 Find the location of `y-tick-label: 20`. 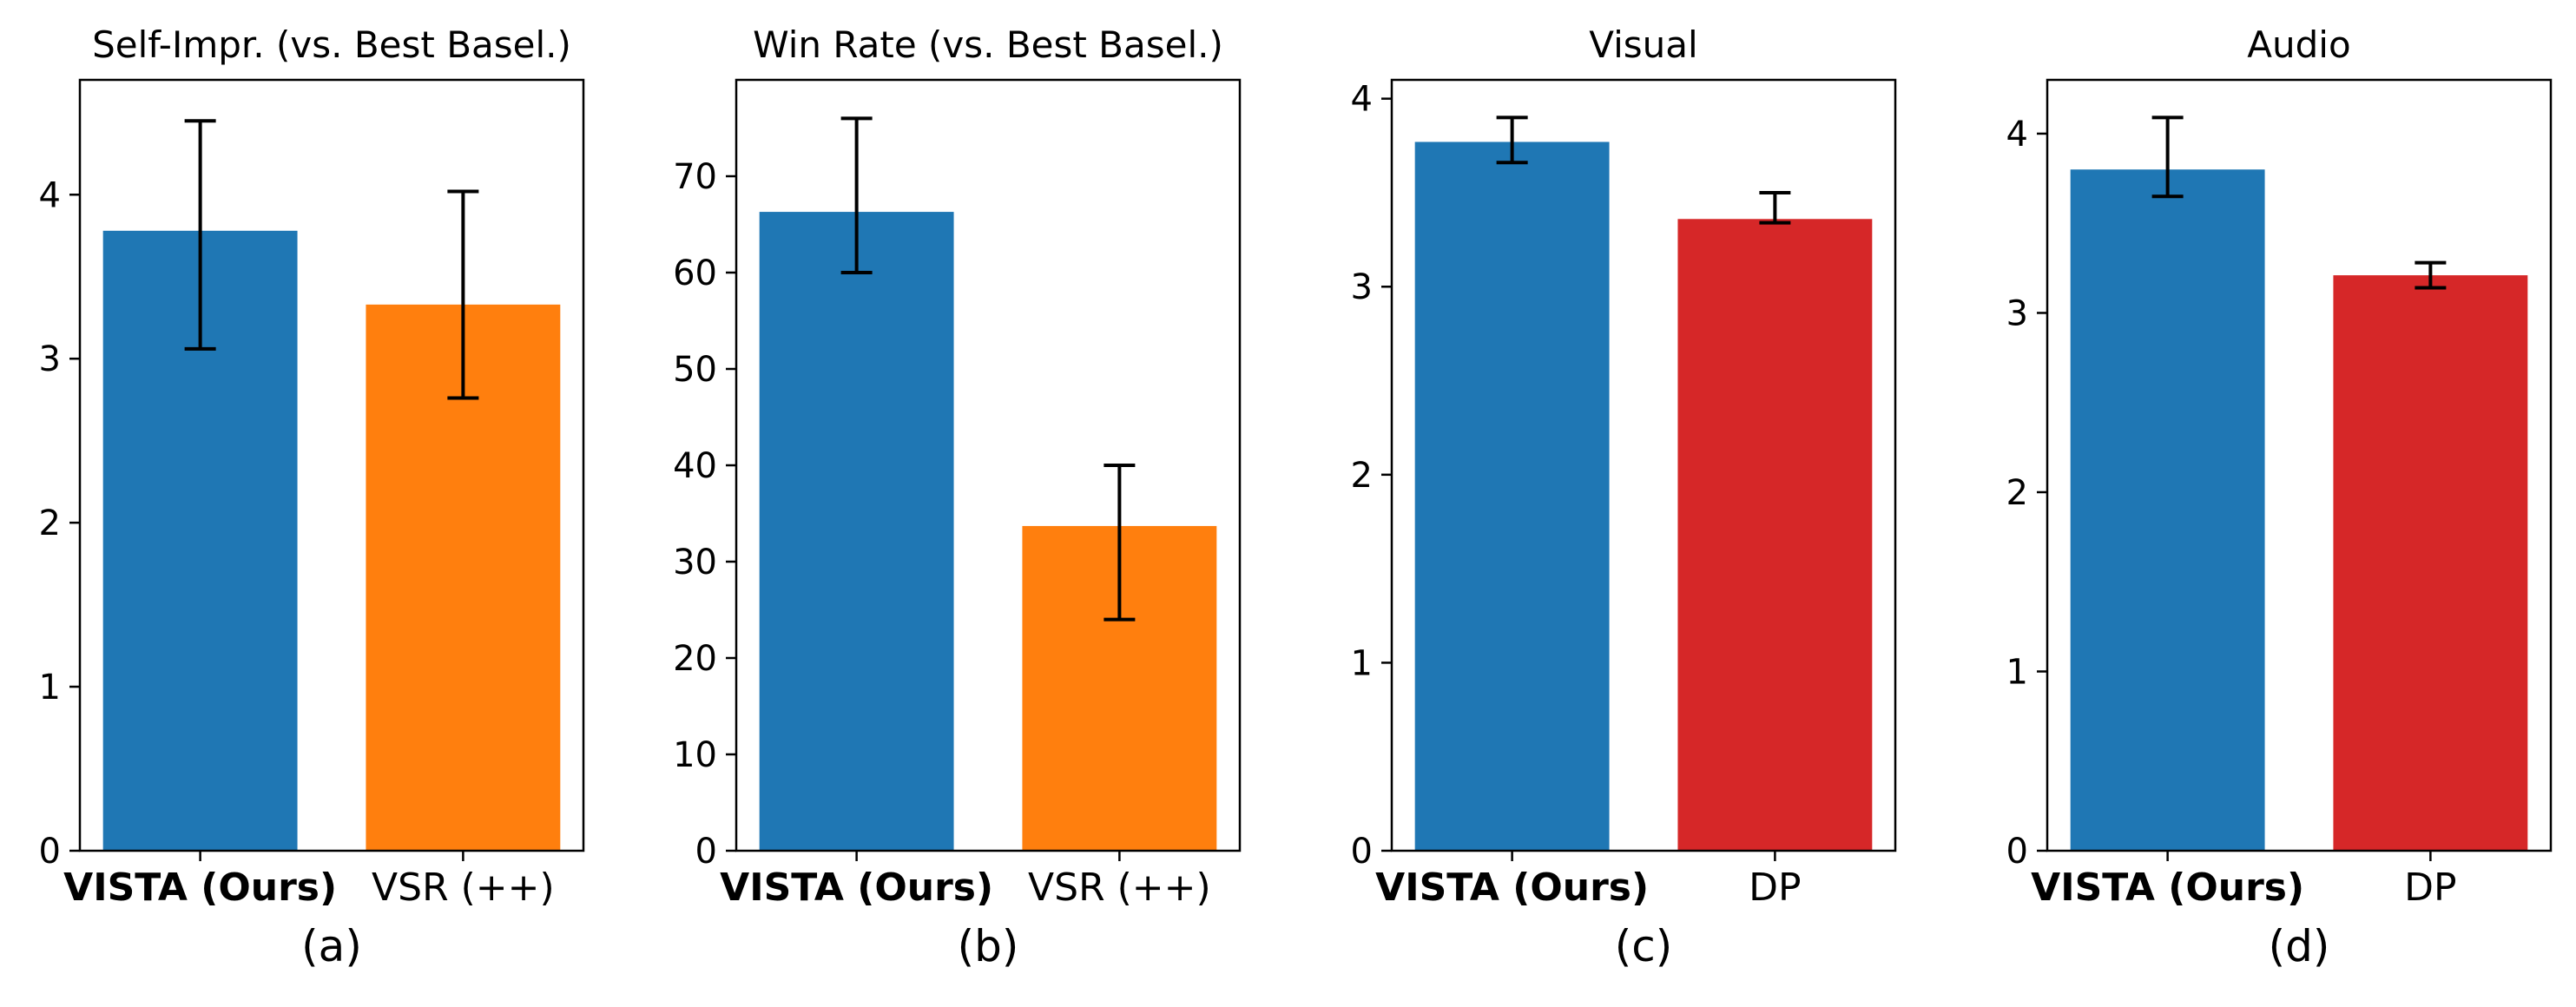

y-tick-label: 20 is located at coordinates (695, 659).